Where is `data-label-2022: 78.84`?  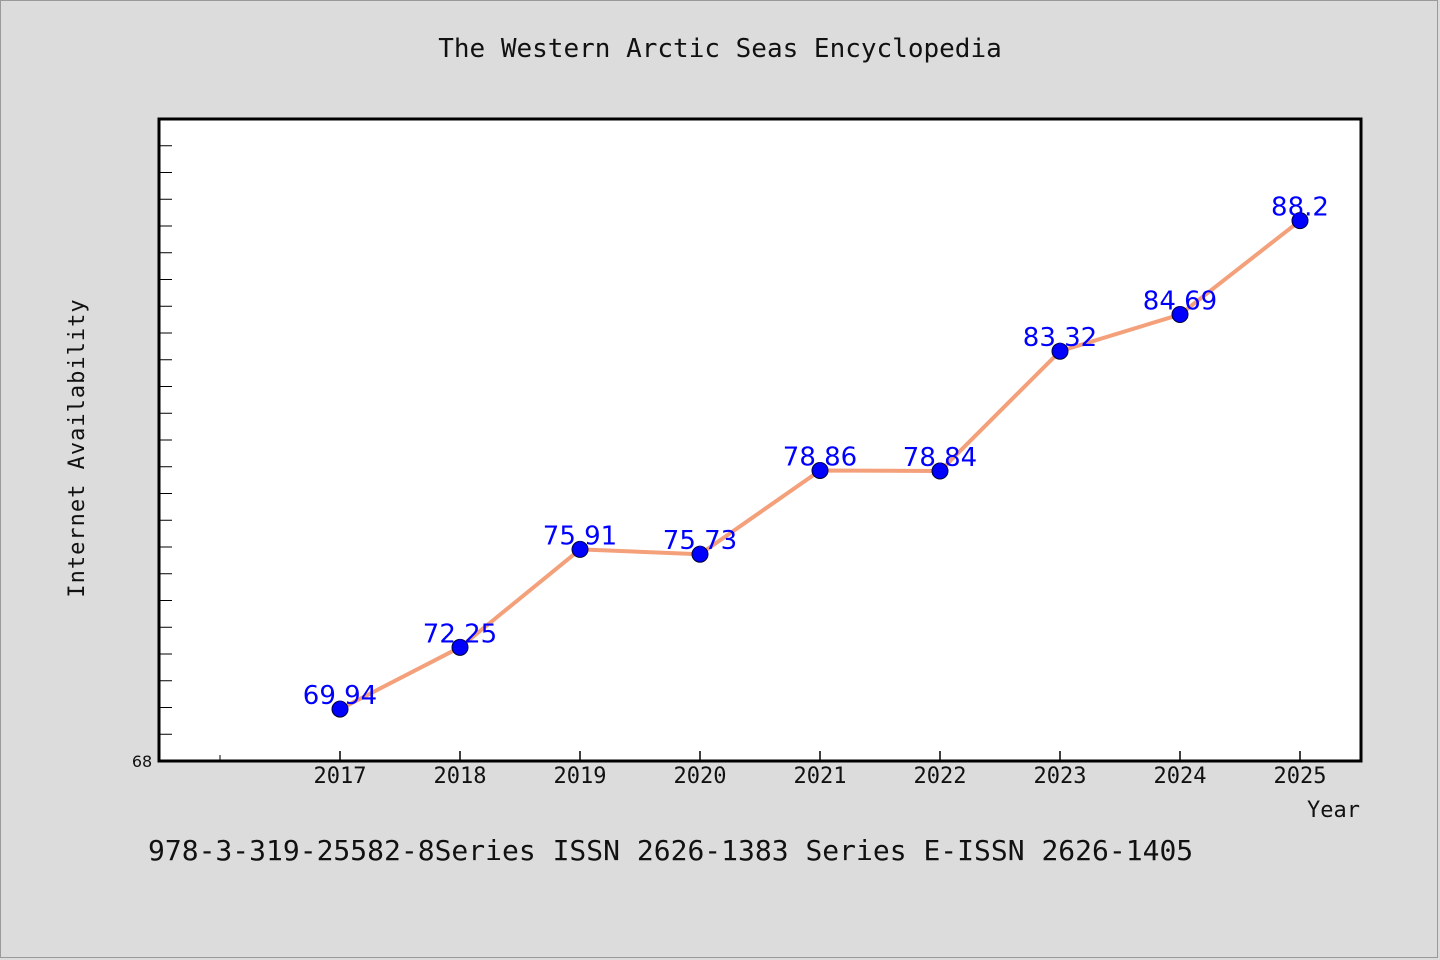 data-label-2022: 78.84 is located at coordinates (940, 458).